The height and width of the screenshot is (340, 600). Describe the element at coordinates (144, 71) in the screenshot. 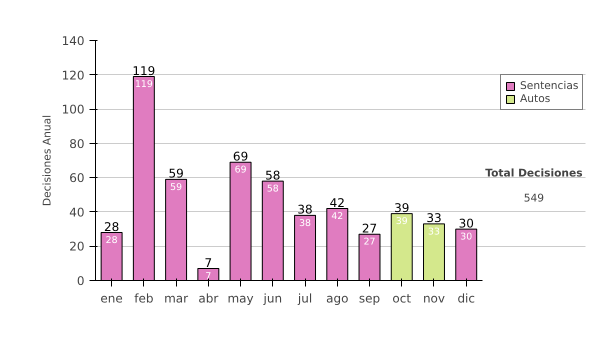

I see `total-label: 119` at that location.